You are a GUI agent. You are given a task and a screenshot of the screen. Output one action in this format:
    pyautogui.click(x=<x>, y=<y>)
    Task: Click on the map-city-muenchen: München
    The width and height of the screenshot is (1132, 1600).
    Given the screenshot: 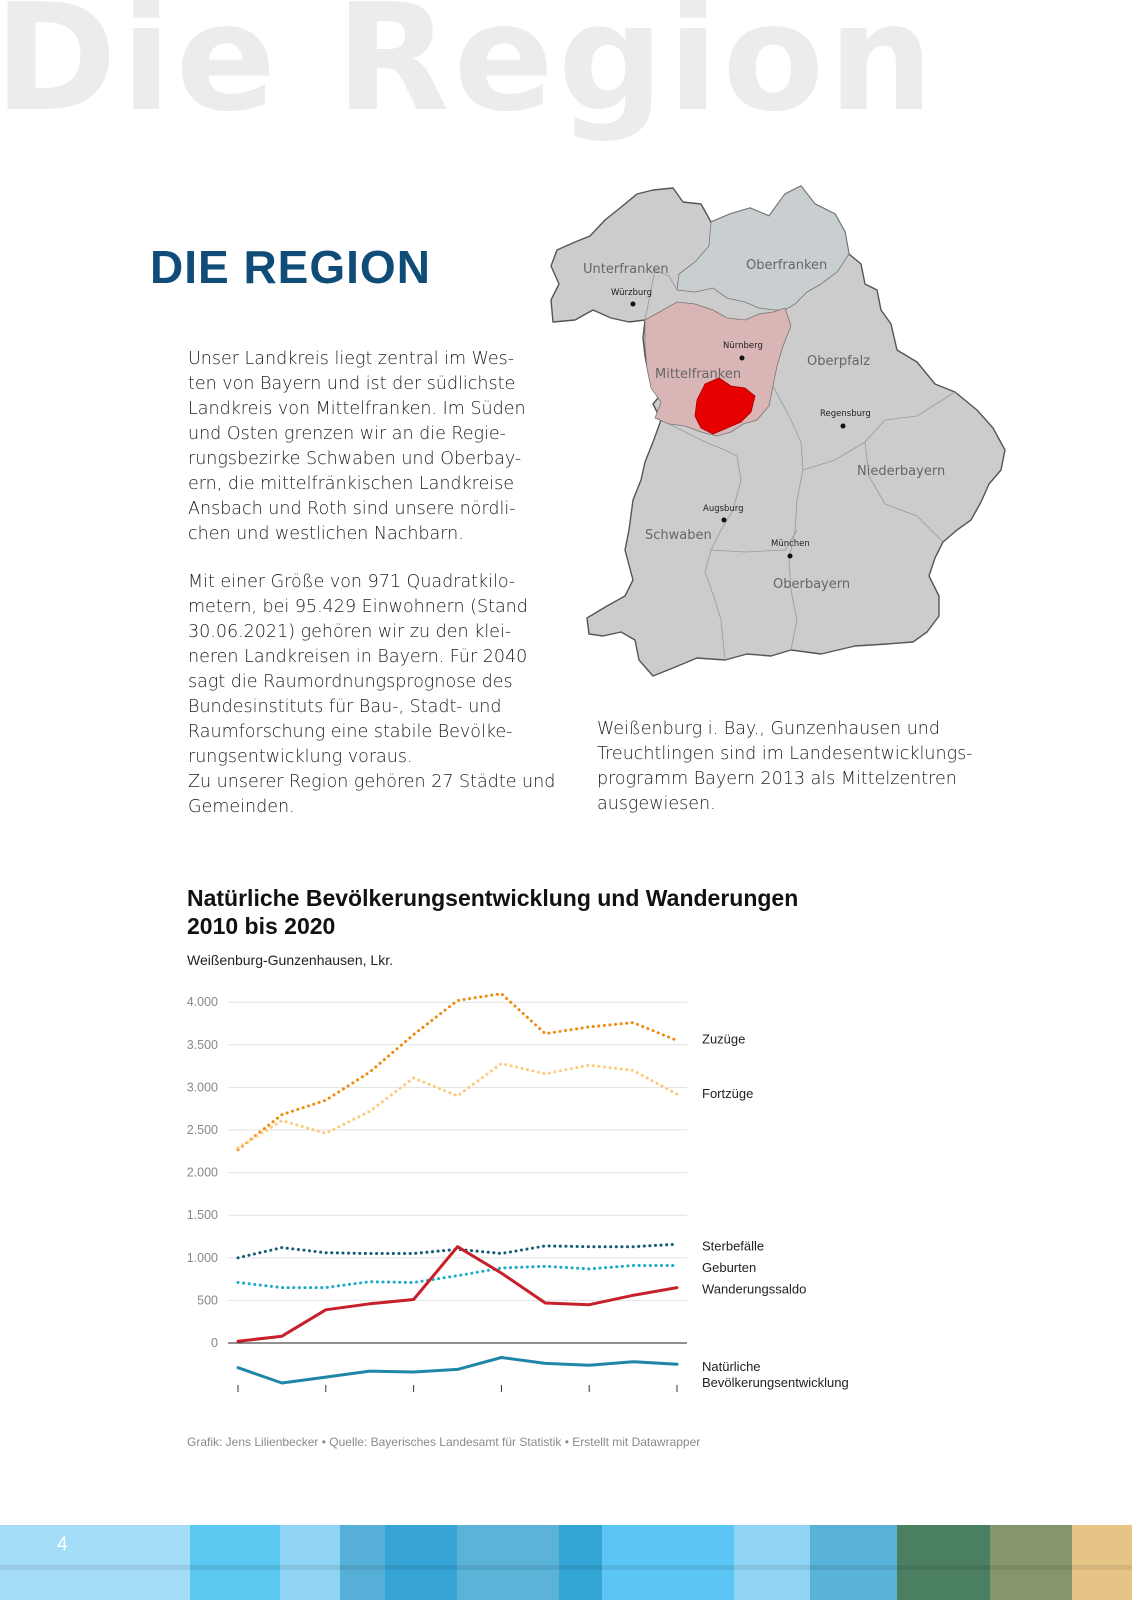 What is the action you would take?
    pyautogui.click(x=790, y=544)
    